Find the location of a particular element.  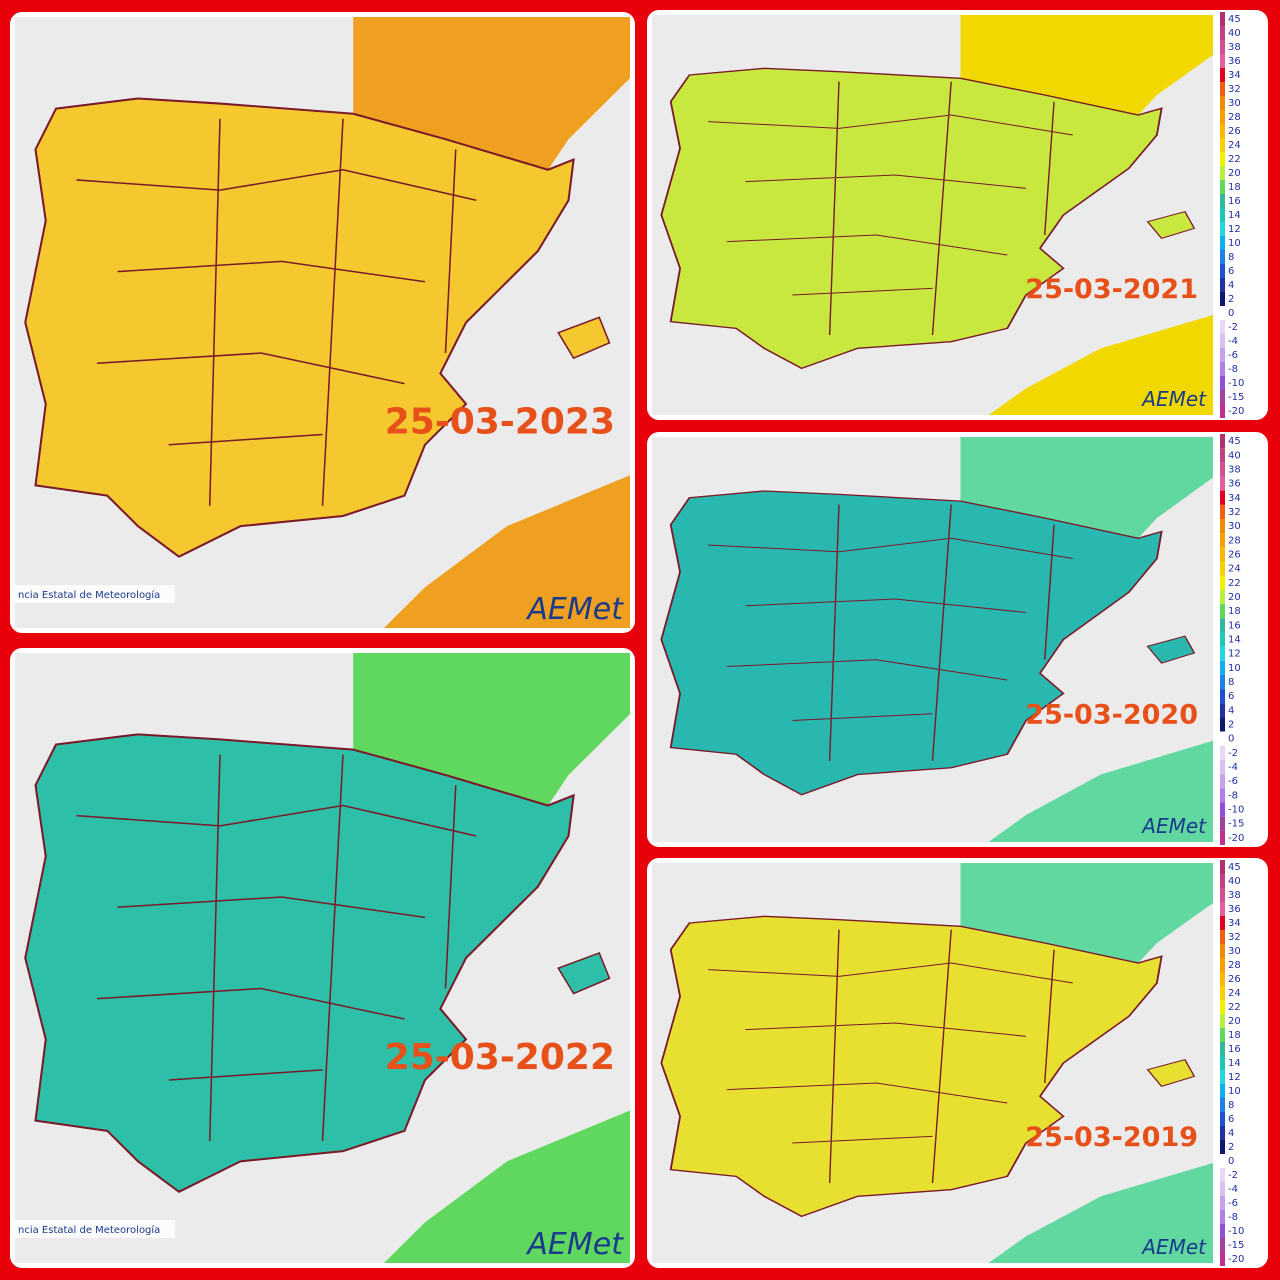

legend-tick: 30 is located at coordinates (1234, 526).